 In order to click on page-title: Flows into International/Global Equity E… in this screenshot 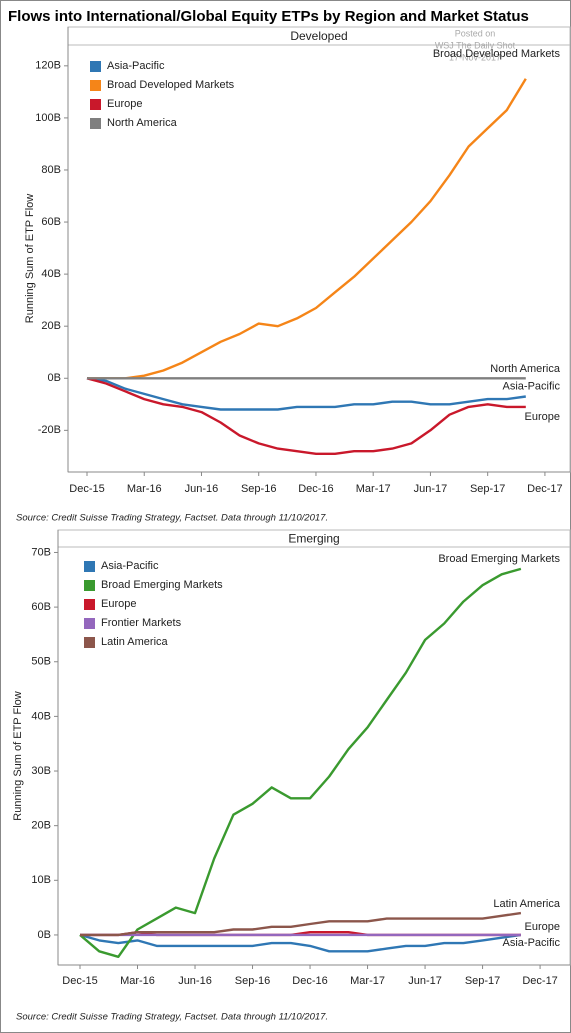, I will do `click(268, 16)`.